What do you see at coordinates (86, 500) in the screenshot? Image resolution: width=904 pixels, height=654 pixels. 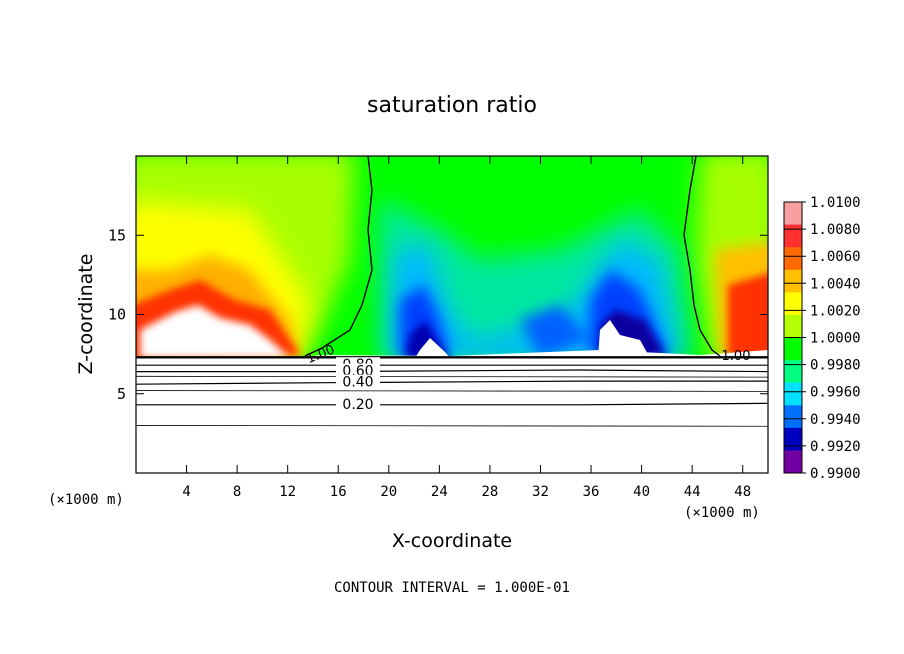 I see `x-unit-left: (×1000 m)` at bounding box center [86, 500].